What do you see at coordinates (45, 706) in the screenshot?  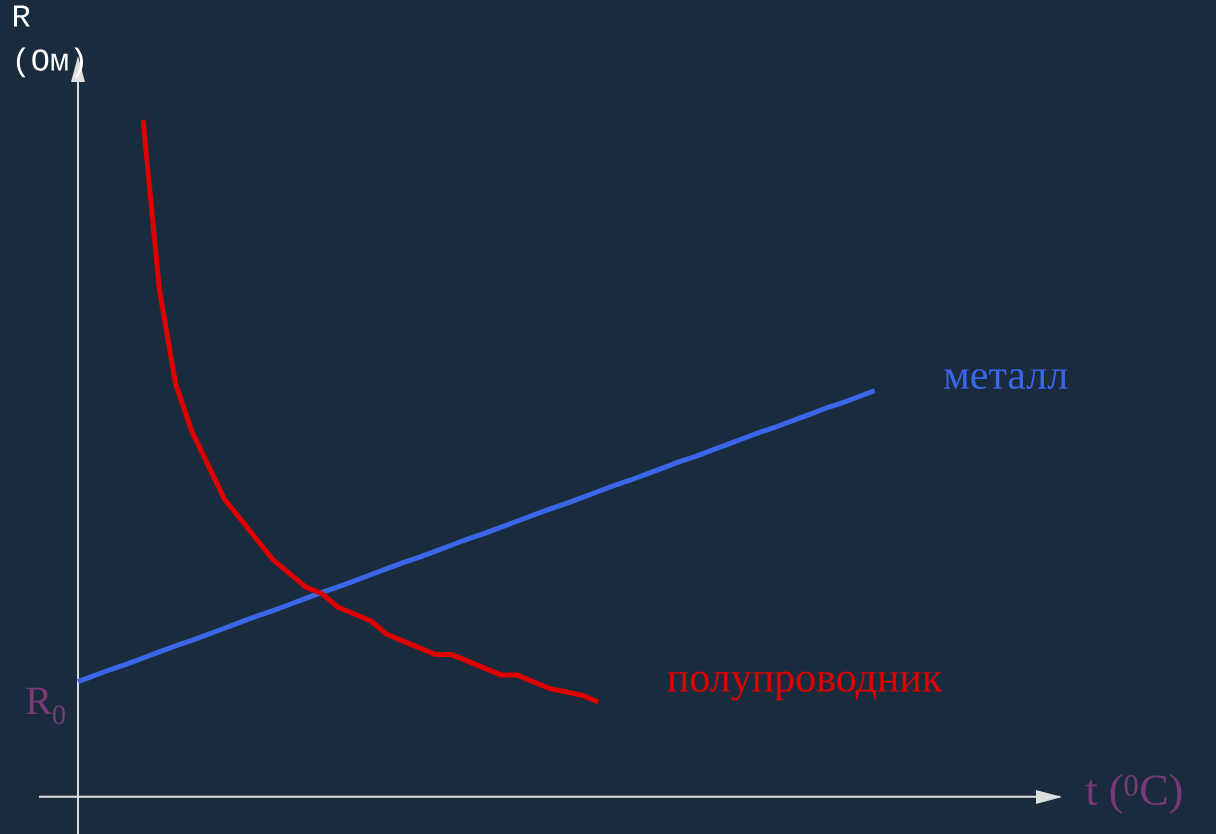 I see `text: R$_{0}$` at bounding box center [45, 706].